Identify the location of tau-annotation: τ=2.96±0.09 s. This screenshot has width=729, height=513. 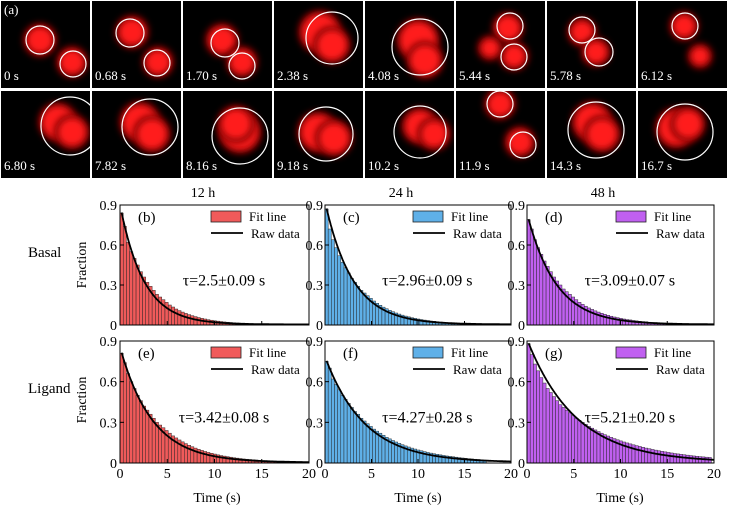
(427, 280).